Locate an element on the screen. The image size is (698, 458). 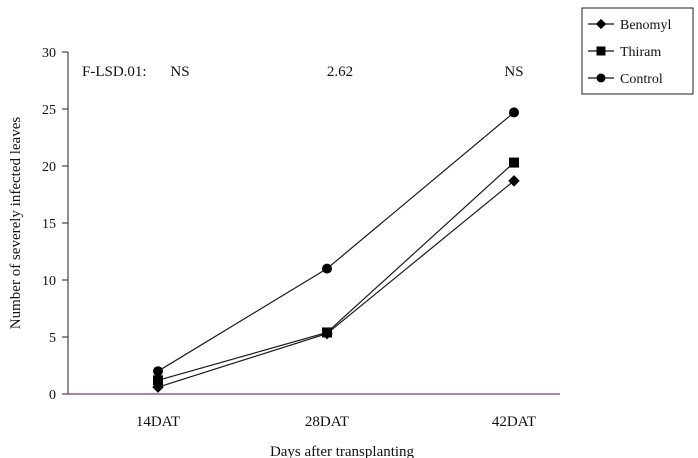
y-tick-label: 30 is located at coordinates (49, 53).